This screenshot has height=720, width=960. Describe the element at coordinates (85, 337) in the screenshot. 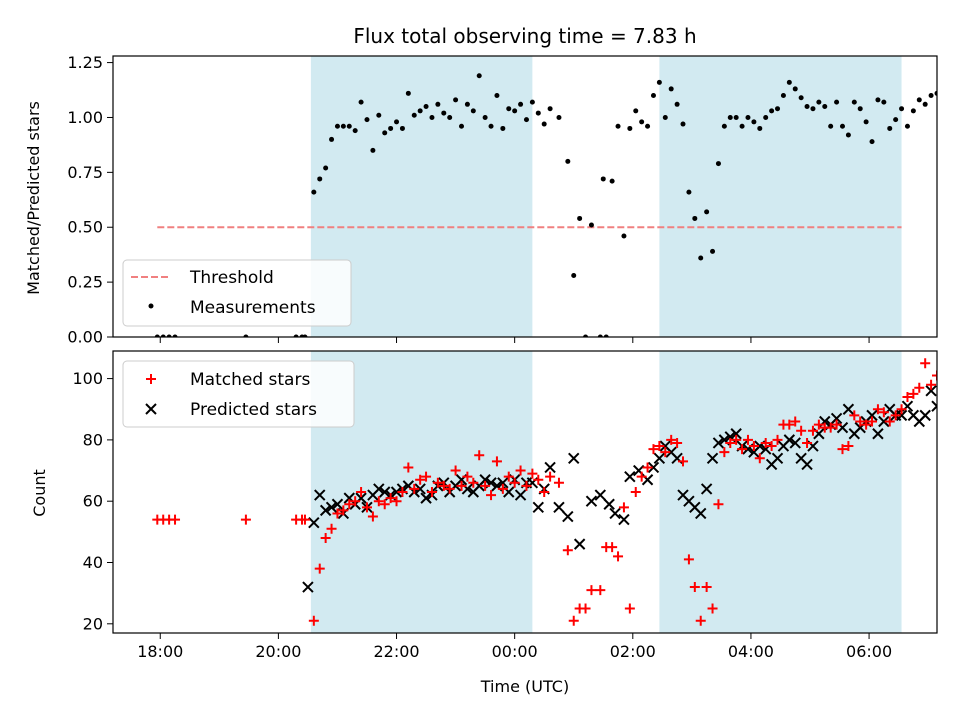

I see `top-y-tick-label: 0.00` at that location.